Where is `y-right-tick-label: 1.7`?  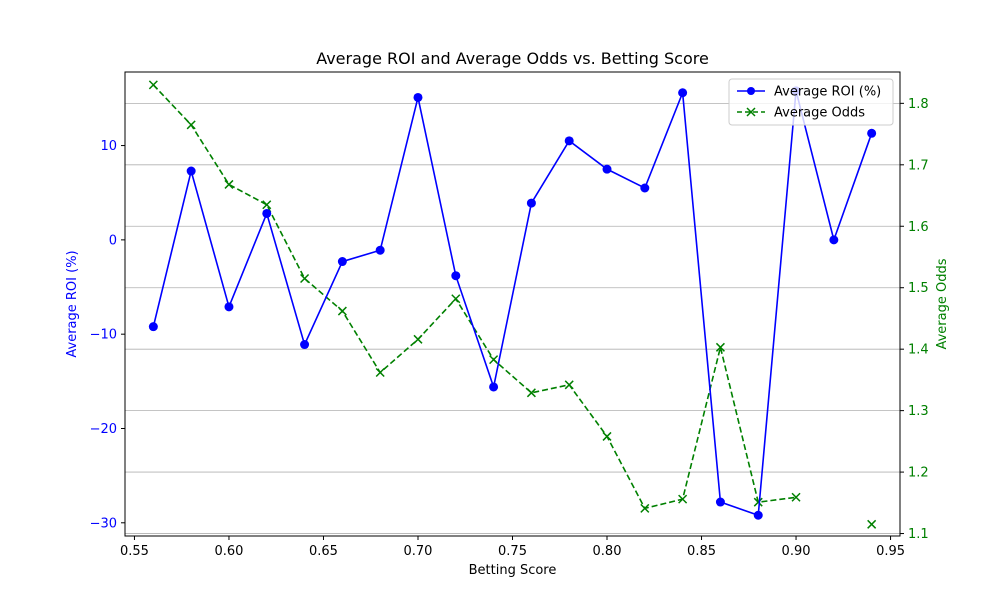 y-right-tick-label: 1.7 is located at coordinates (918, 165).